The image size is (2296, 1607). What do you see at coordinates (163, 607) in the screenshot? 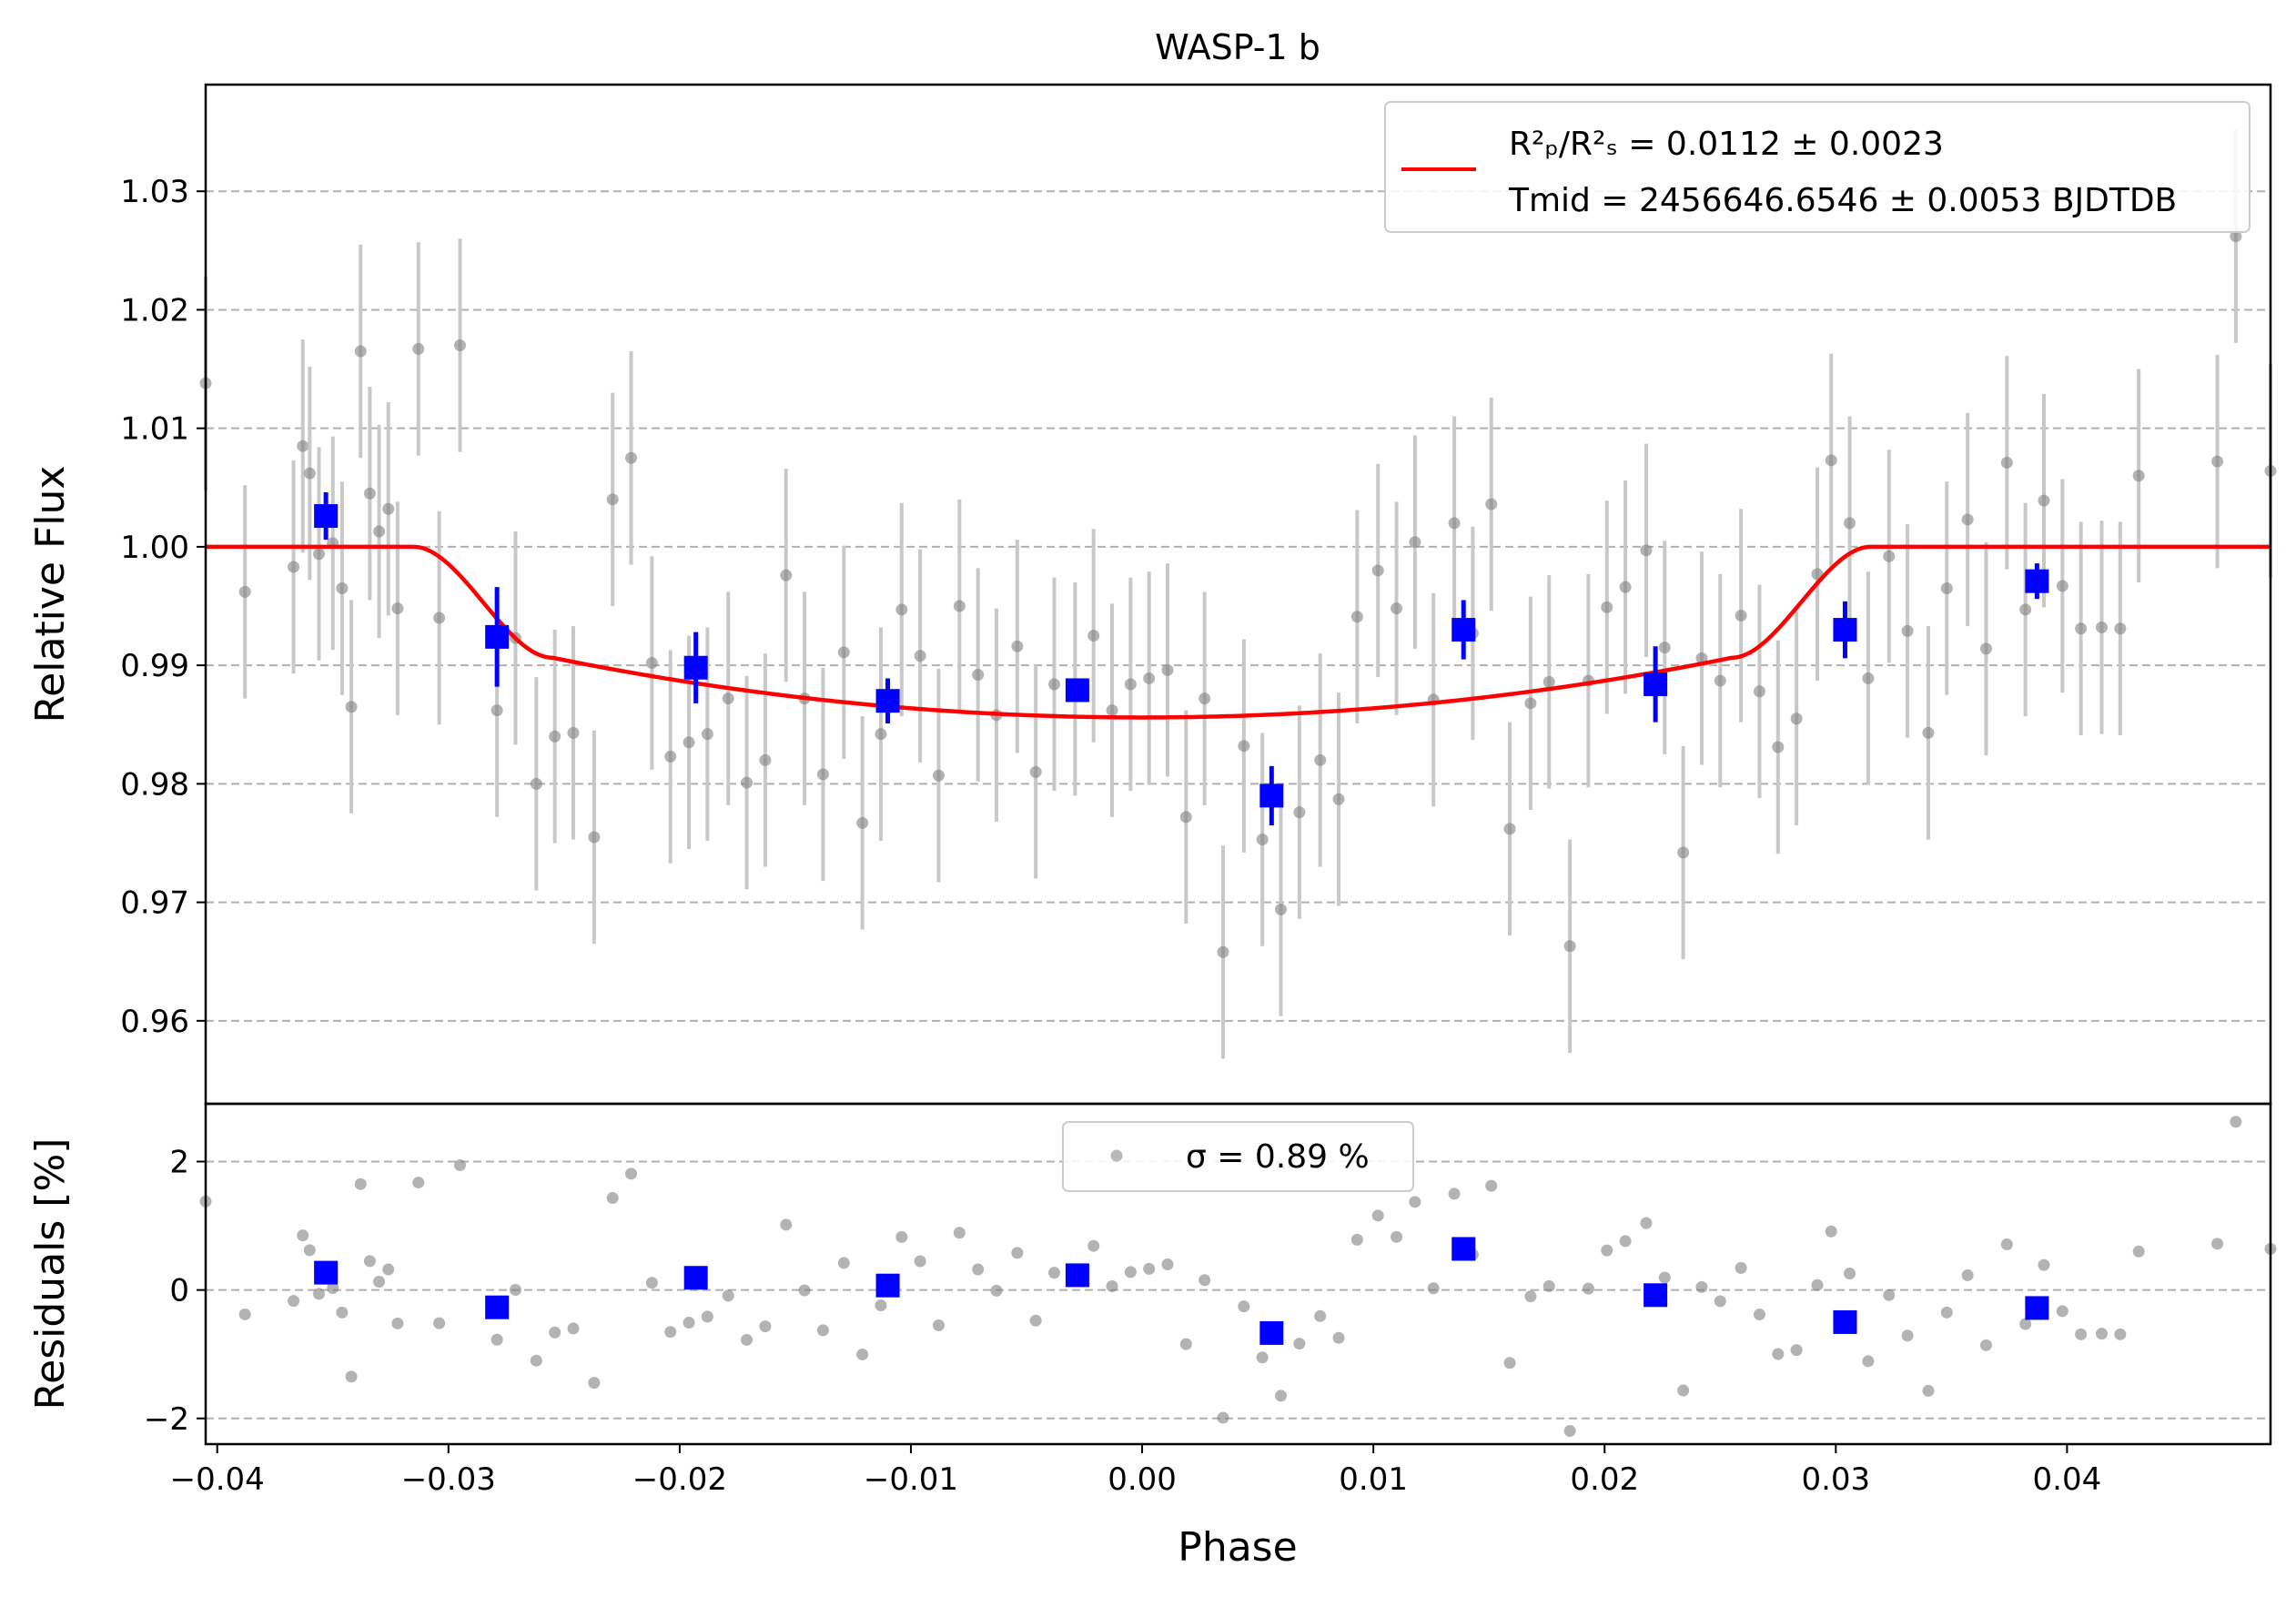
I see `top-y-ticks: 0.96 0.97 0.98 0.99 1.00 1.01 1.02 1.03` at bounding box center [163, 607].